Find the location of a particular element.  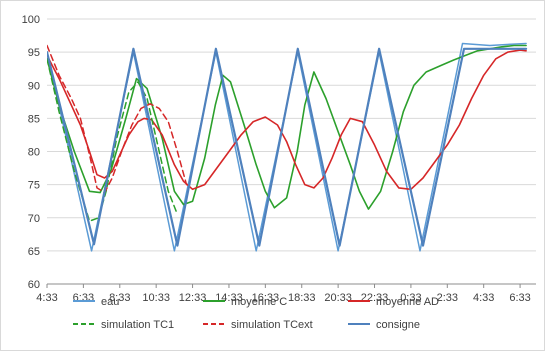

legend-label: simulation TCext is located at coordinates (272, 325).